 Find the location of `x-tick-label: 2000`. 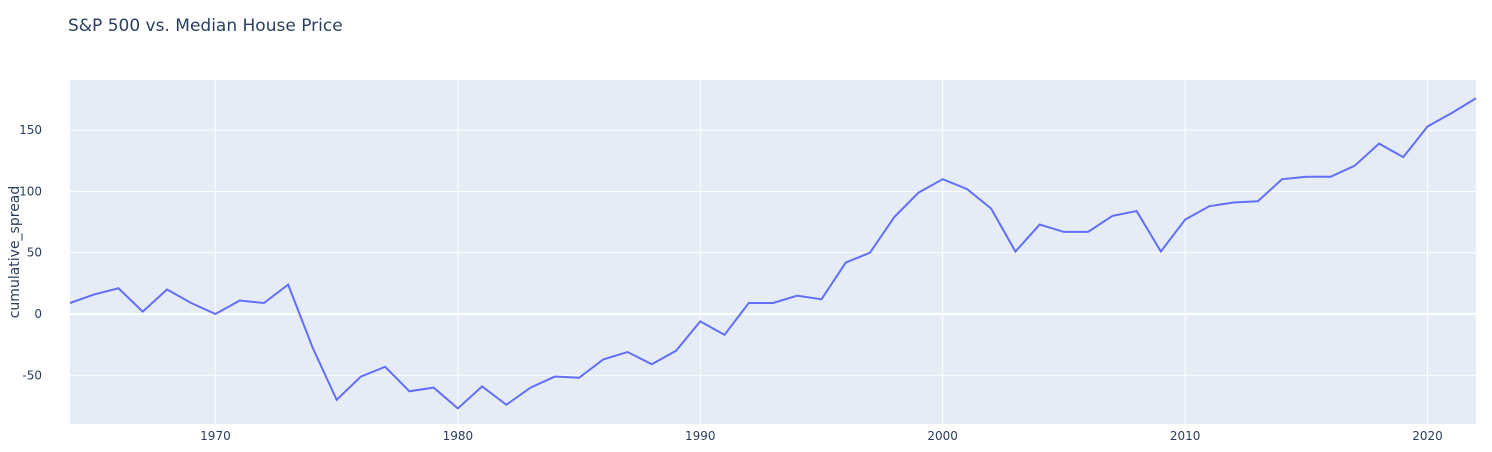

x-tick-label: 2000 is located at coordinates (942, 436).